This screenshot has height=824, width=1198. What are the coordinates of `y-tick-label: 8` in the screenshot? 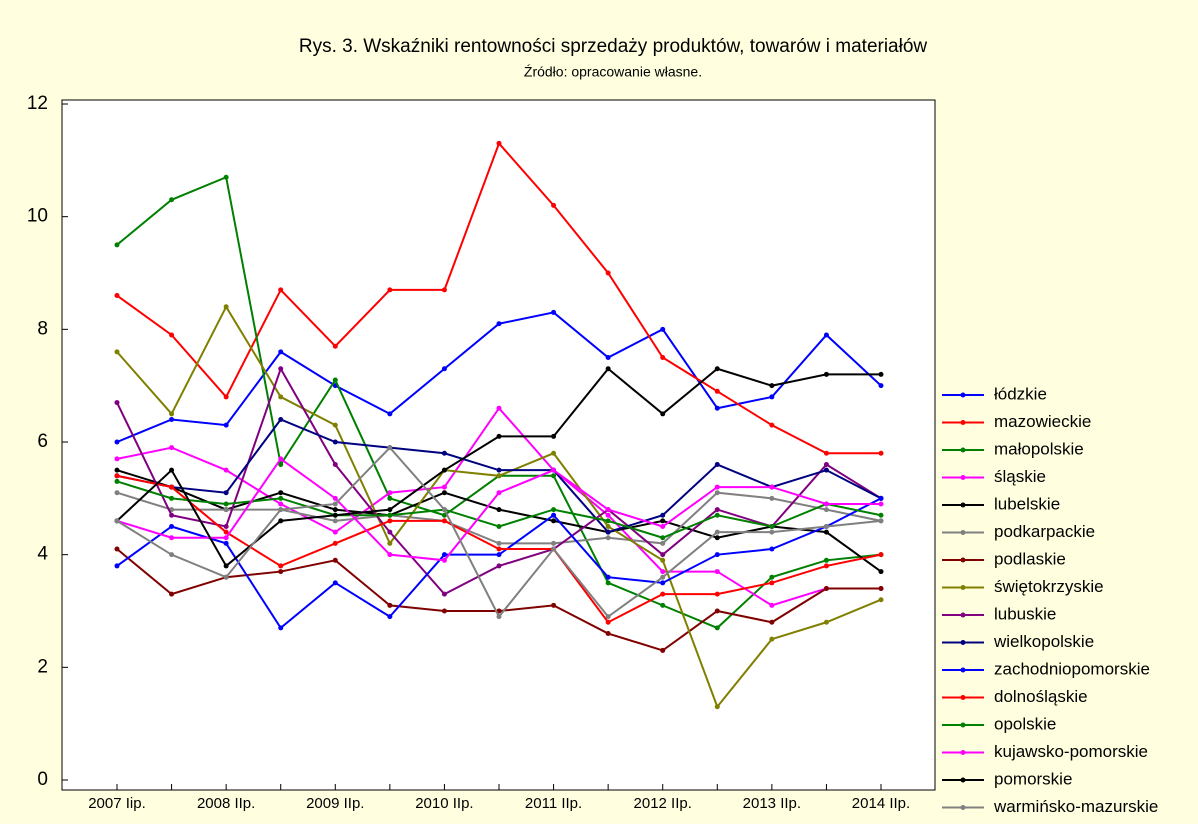 It's located at (42, 328).